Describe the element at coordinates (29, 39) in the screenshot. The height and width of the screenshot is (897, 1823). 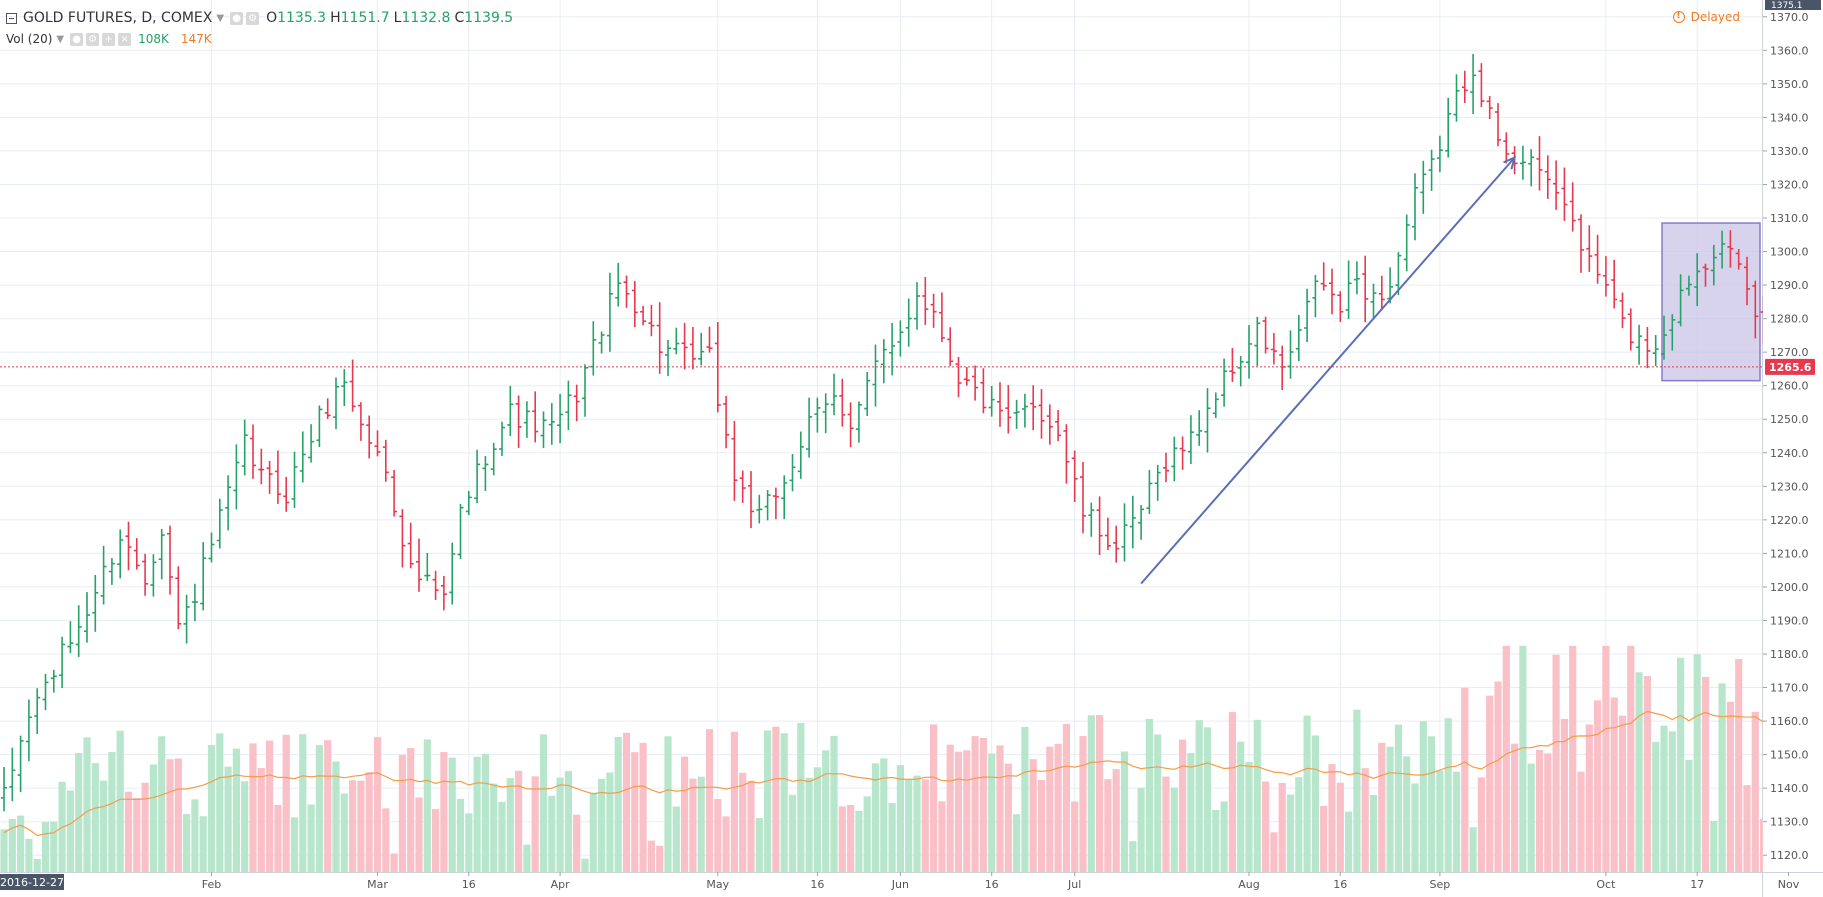
I see `volume-indicator-label: Vol (20)` at that location.